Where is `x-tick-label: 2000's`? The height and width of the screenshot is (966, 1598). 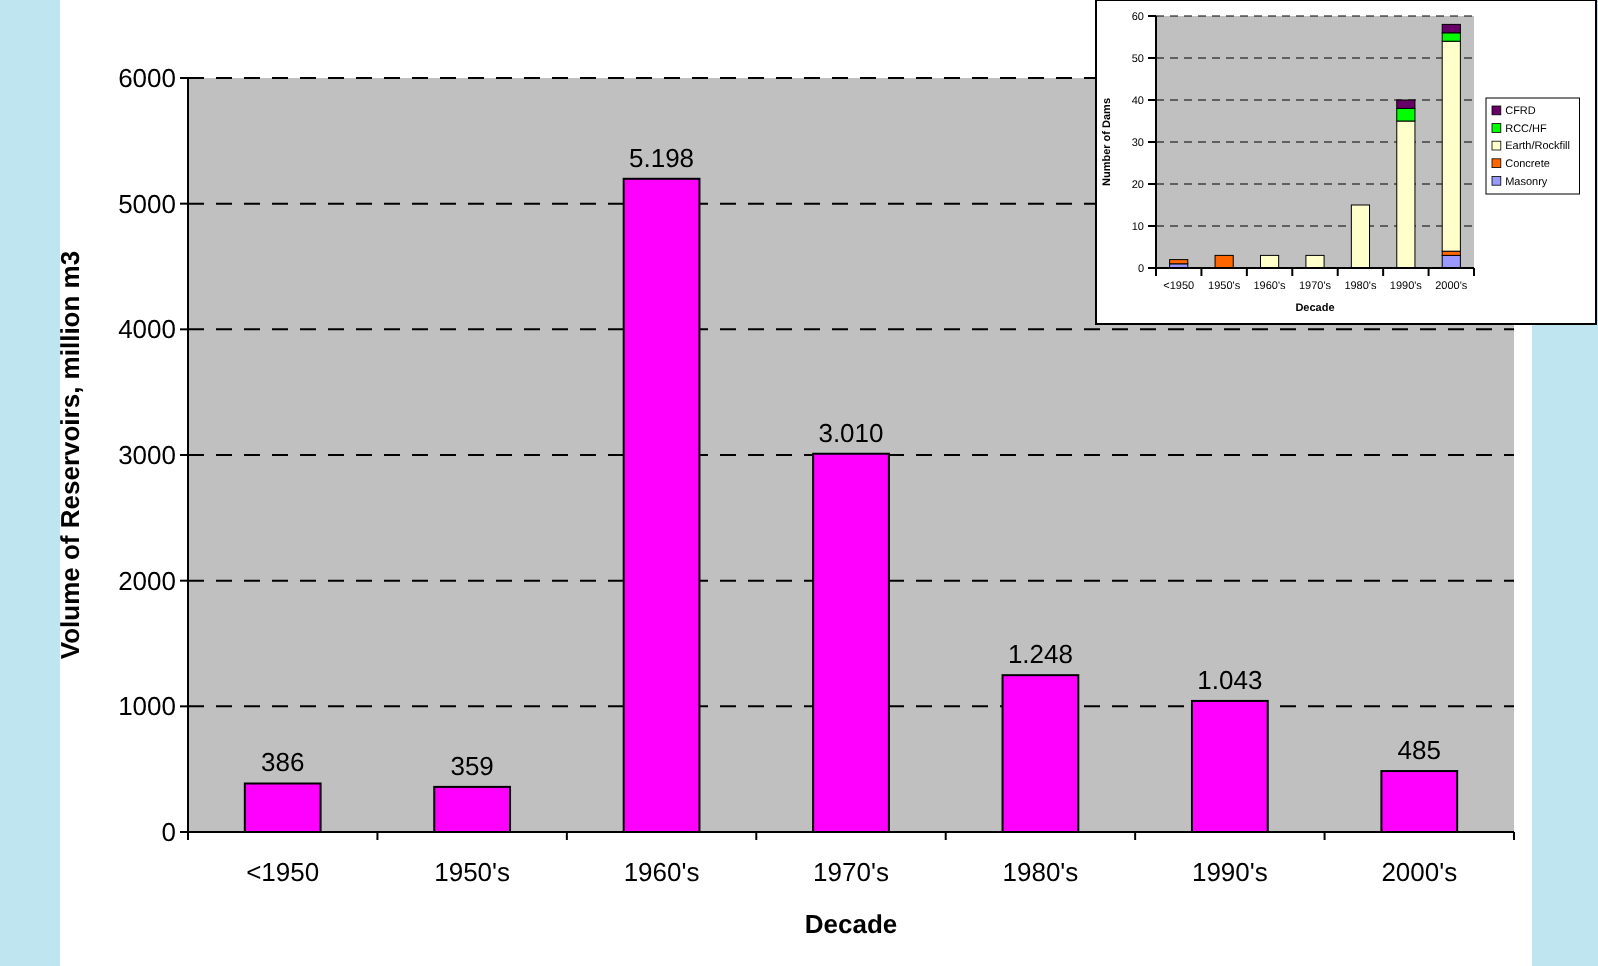 x-tick-label: 2000's is located at coordinates (1420, 872).